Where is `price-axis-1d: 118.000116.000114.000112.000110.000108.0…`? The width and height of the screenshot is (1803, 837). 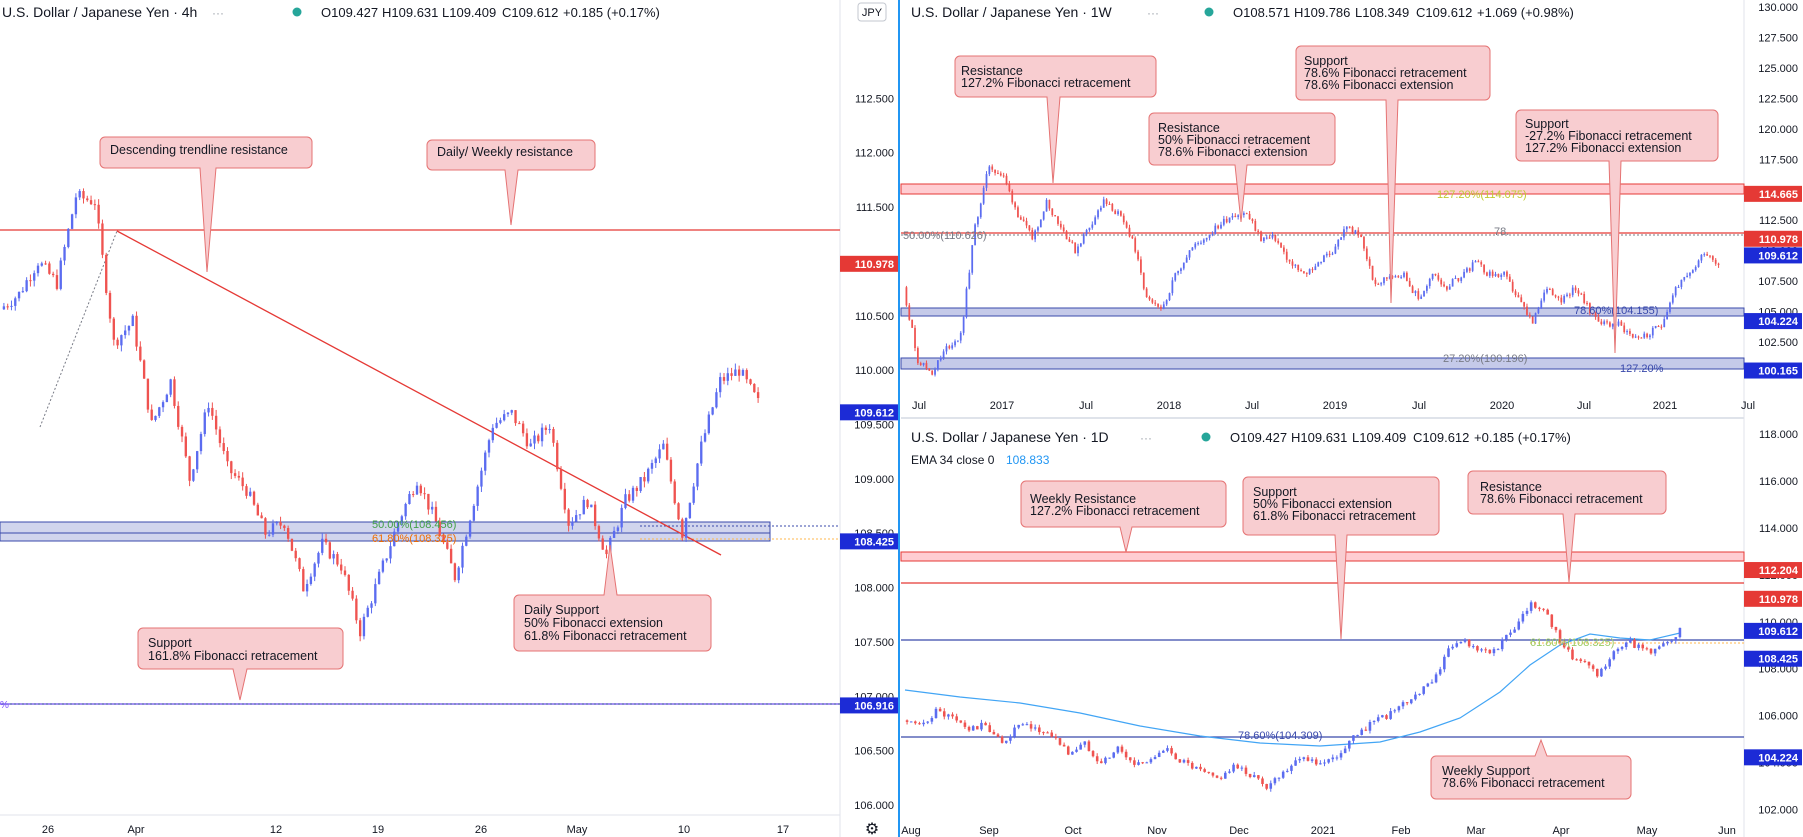
price-axis-1d: 118.000116.000114.000112.000110.000108.0… is located at coordinates (1773, 623).